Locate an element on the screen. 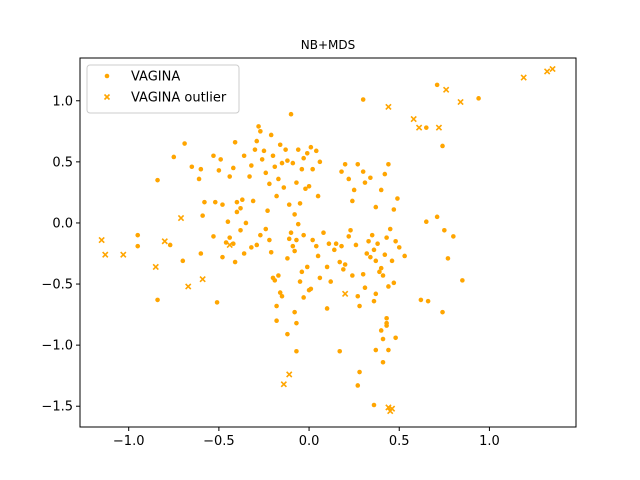 The image size is (640, 480). x-tick-label: 0.0 is located at coordinates (309, 441).